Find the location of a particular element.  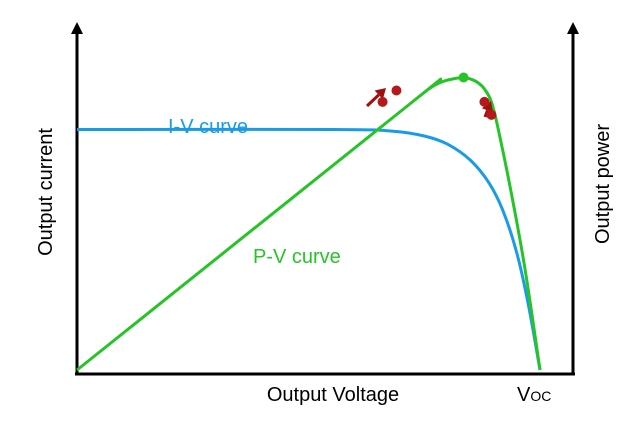

tracking-arrow-right-shaft is located at coordinates (486, 113).